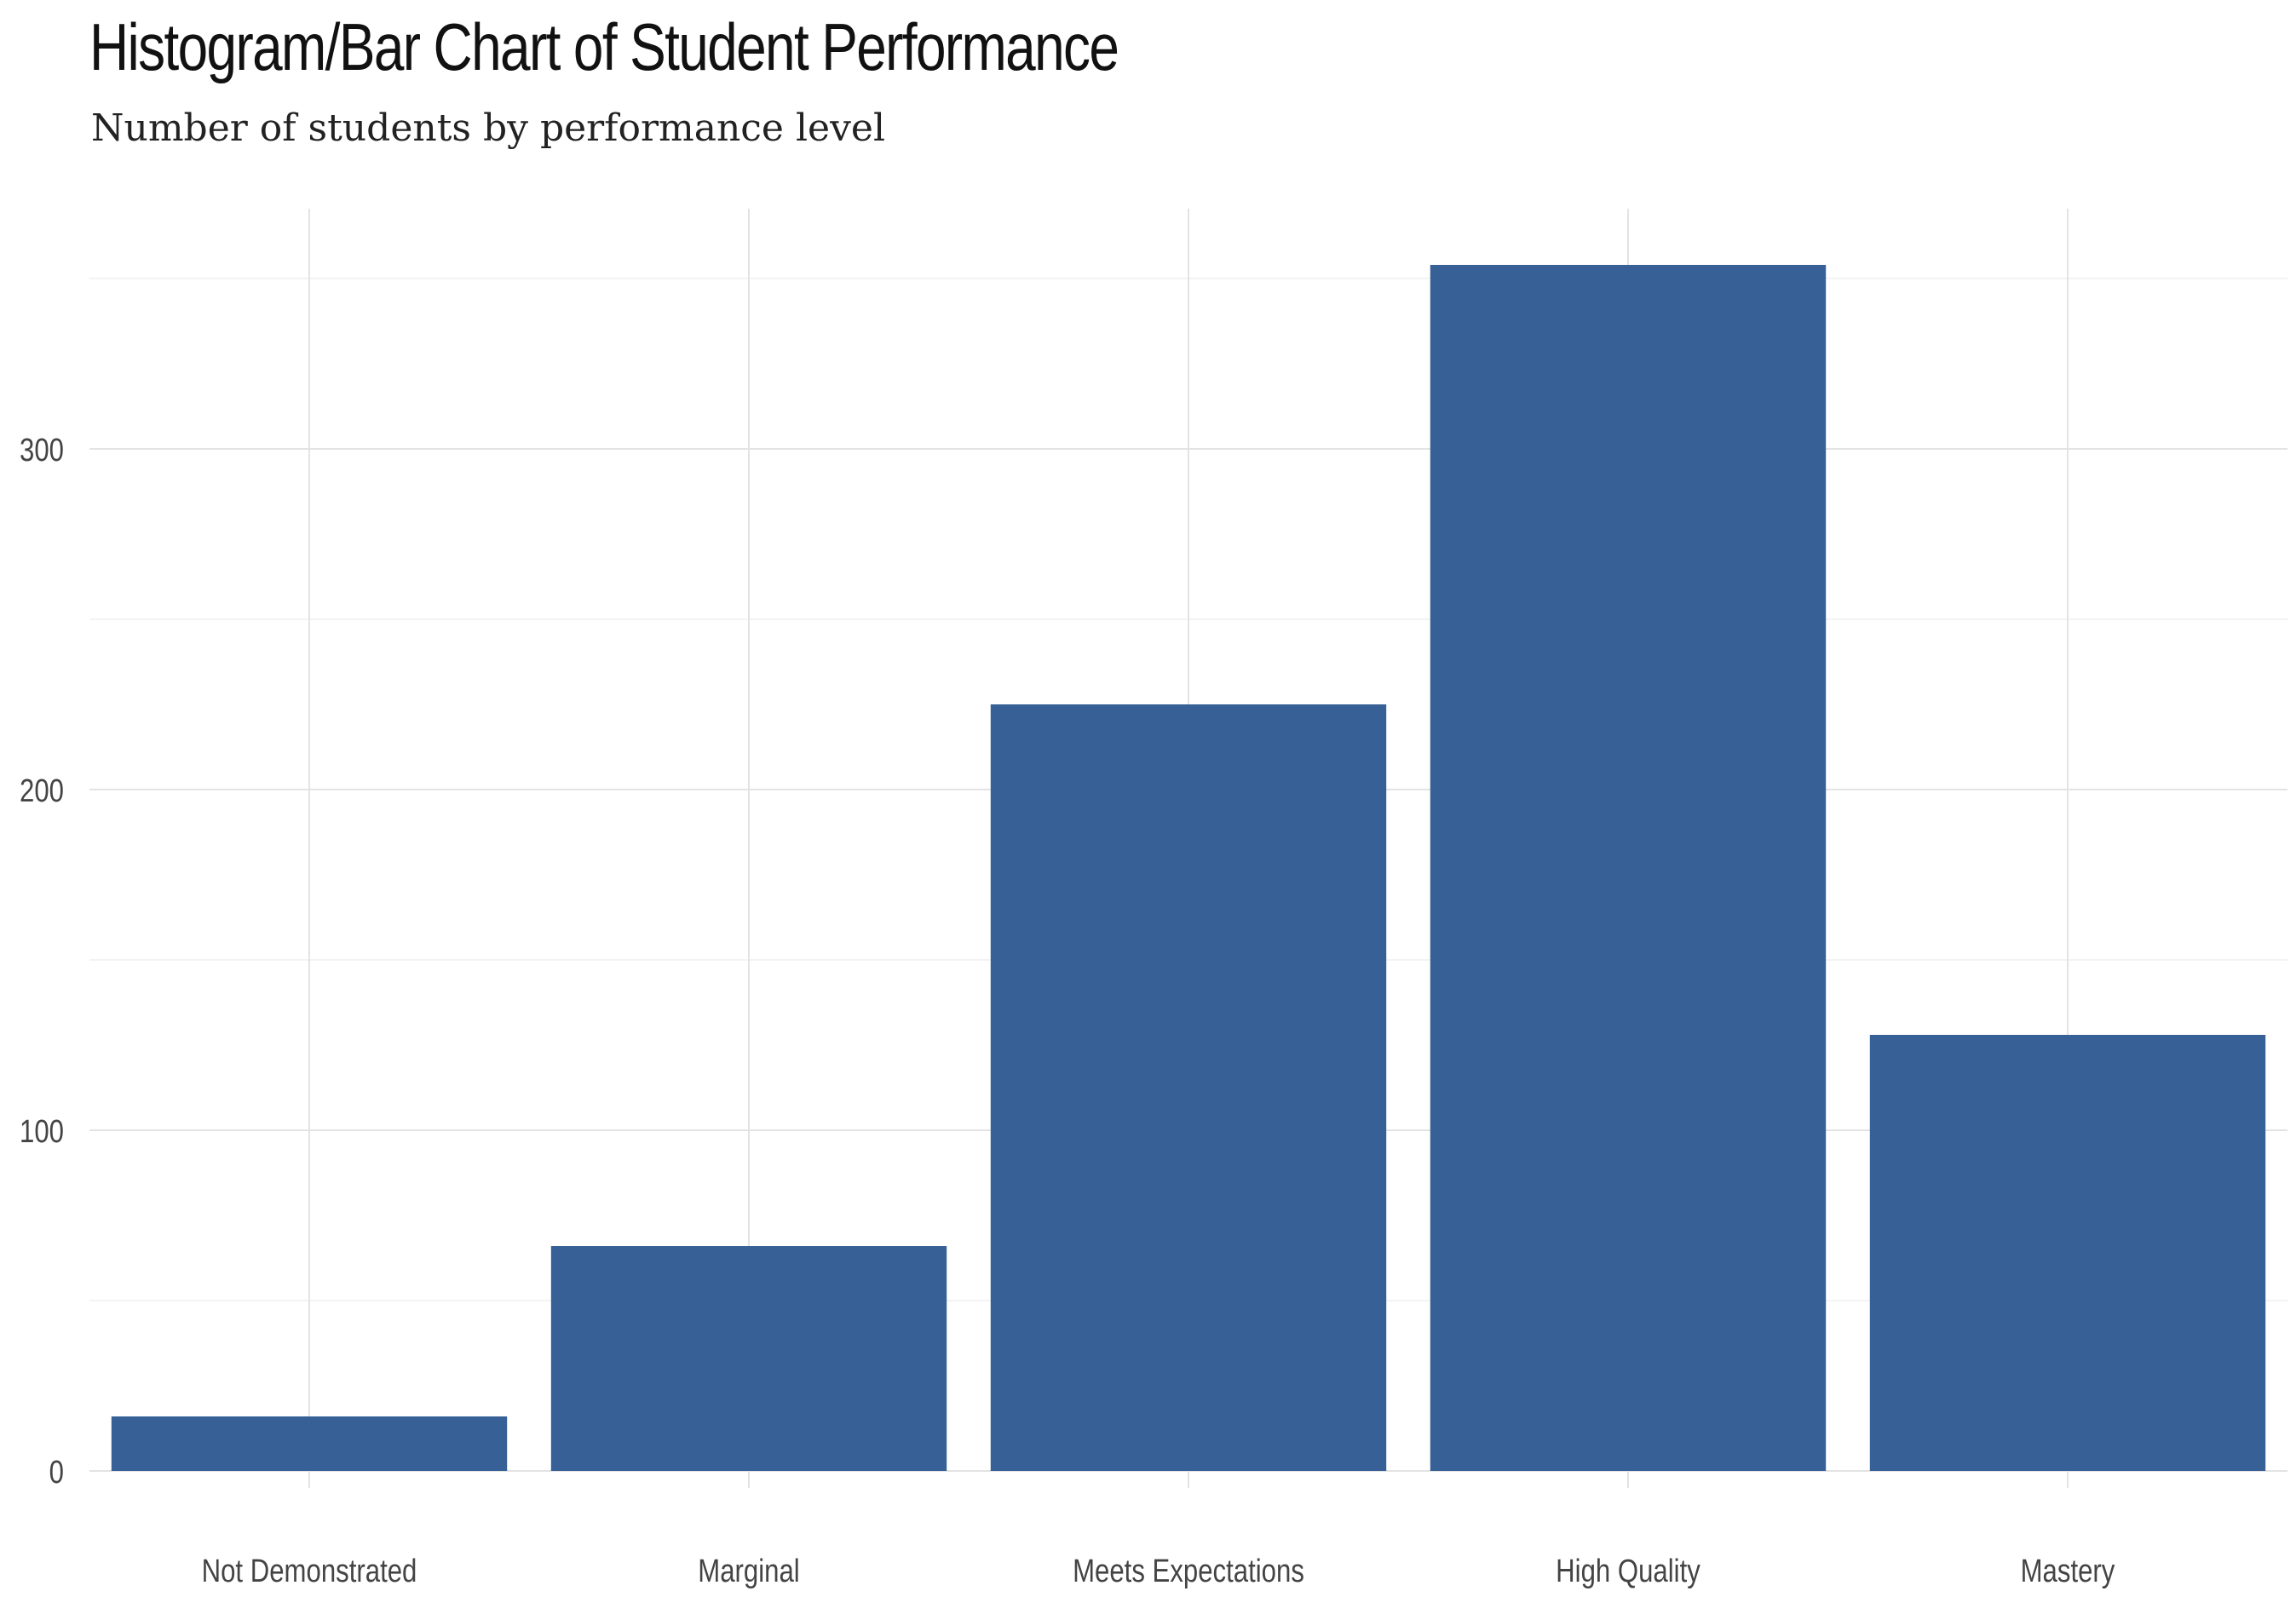  I want to click on y-tick-label: 200, so click(42, 791).